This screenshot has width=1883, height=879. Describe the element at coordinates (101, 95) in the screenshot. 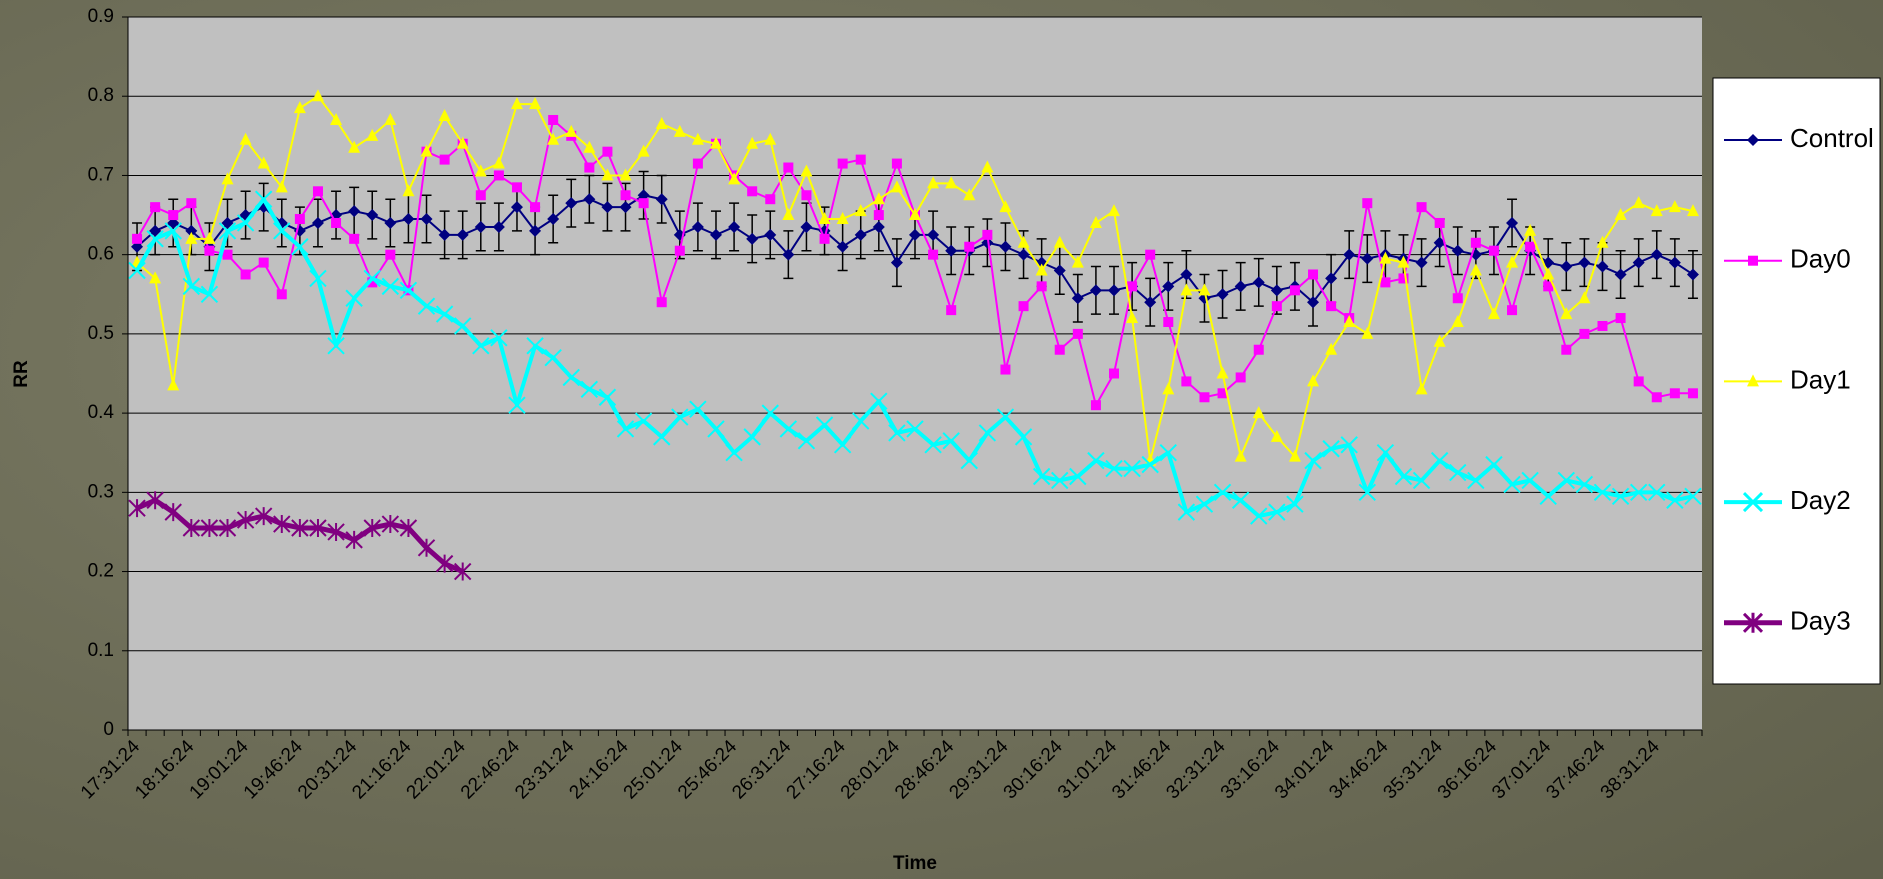

I see `y-tick-label: 0.8` at that location.